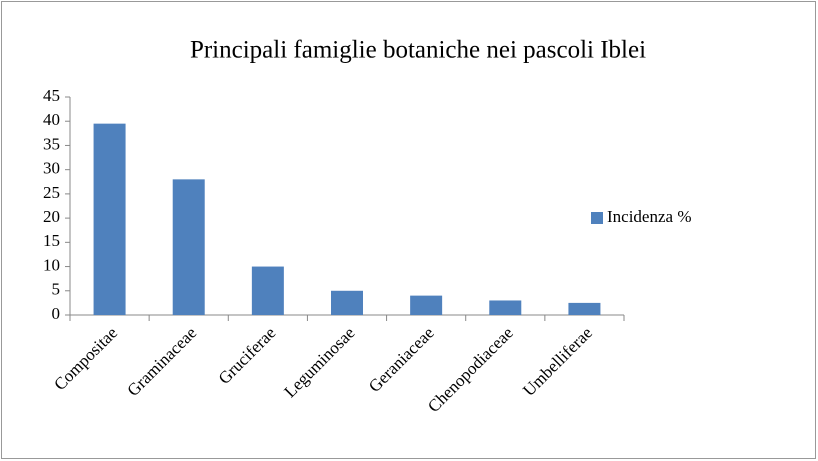 This screenshot has height=461, width=818. I want to click on y-tick-label: 45, so click(51, 95).